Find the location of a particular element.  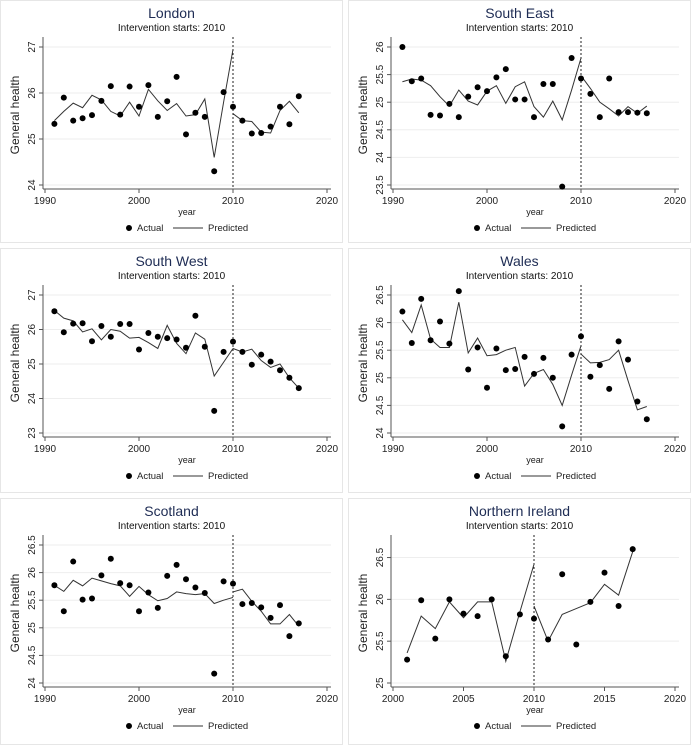

chart-title: London is located at coordinates (171, 13).